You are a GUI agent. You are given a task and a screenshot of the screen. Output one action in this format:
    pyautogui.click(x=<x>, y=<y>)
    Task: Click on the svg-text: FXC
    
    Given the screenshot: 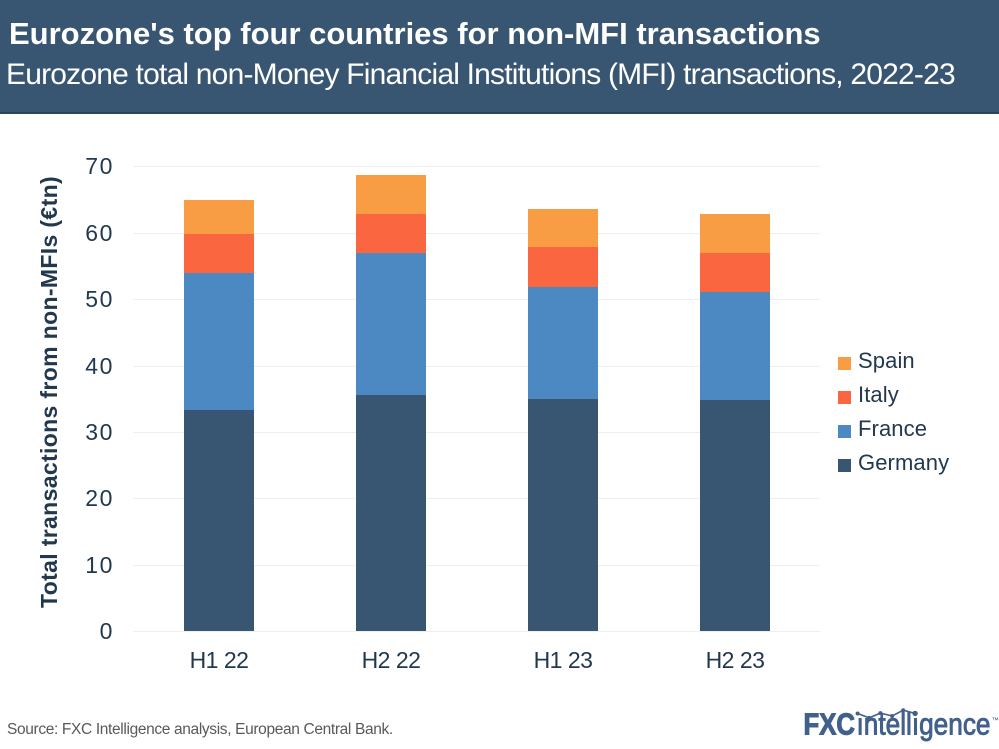 What is the action you would take?
    pyautogui.click(x=829, y=725)
    